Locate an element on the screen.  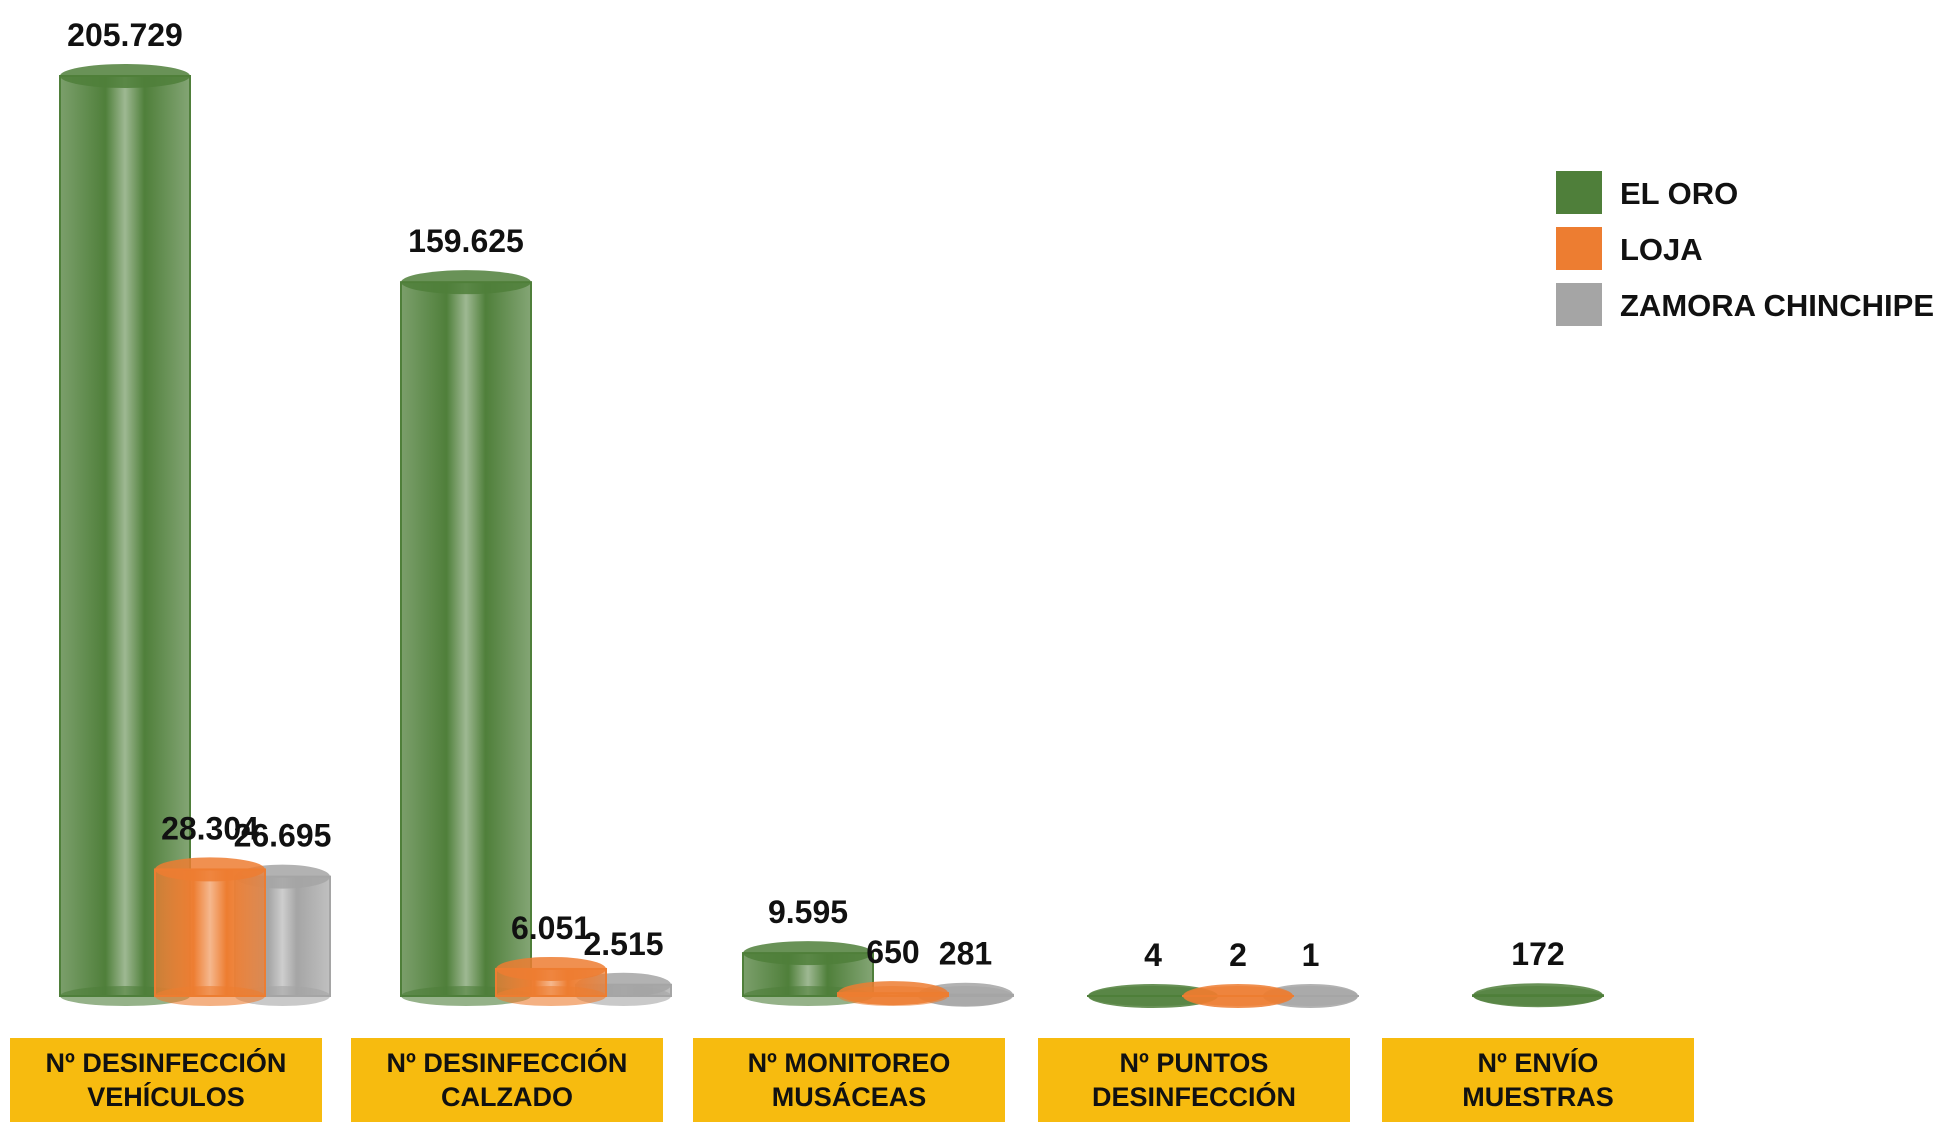
value-label: 159.625 is located at coordinates (466, 241).